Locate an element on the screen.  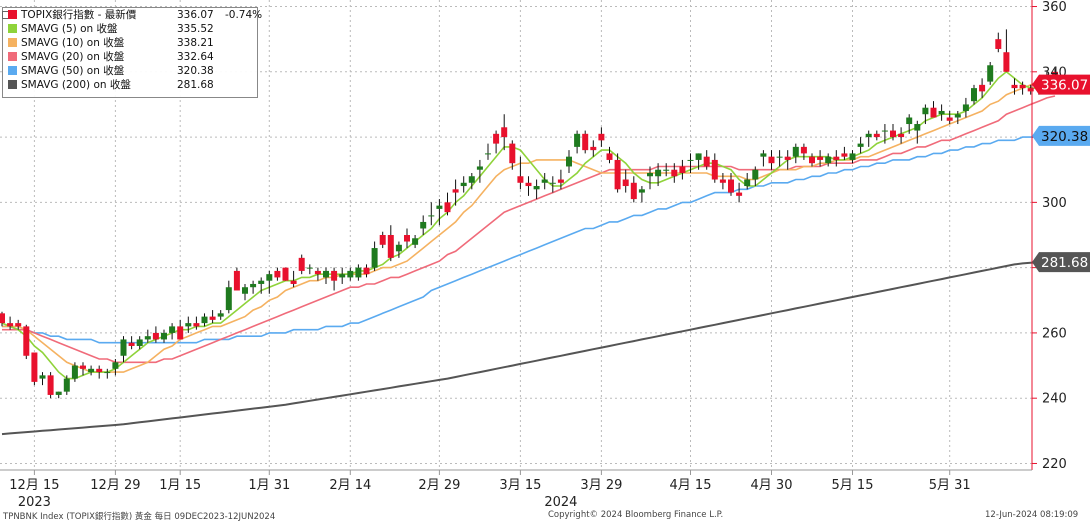
y-tick-label: 220 is located at coordinates (1054, 464).